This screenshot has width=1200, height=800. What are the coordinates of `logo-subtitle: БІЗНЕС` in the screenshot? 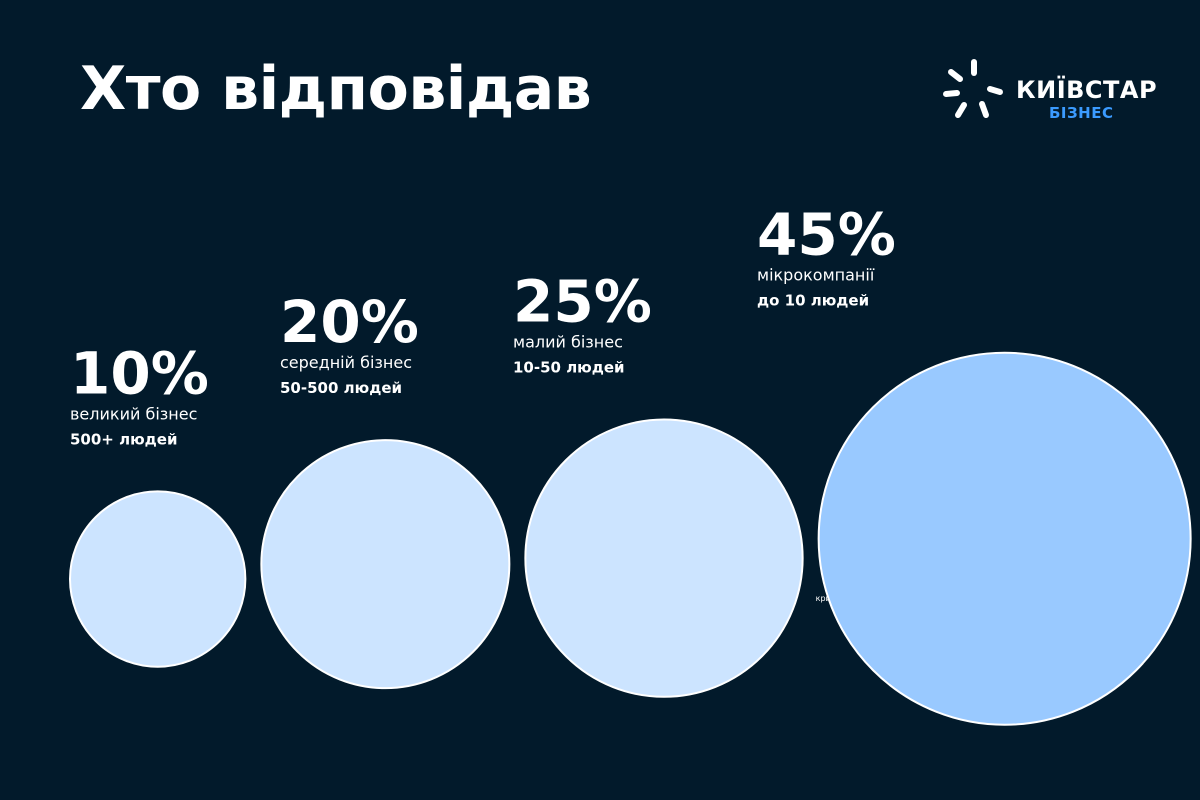 It's located at (1081, 113).